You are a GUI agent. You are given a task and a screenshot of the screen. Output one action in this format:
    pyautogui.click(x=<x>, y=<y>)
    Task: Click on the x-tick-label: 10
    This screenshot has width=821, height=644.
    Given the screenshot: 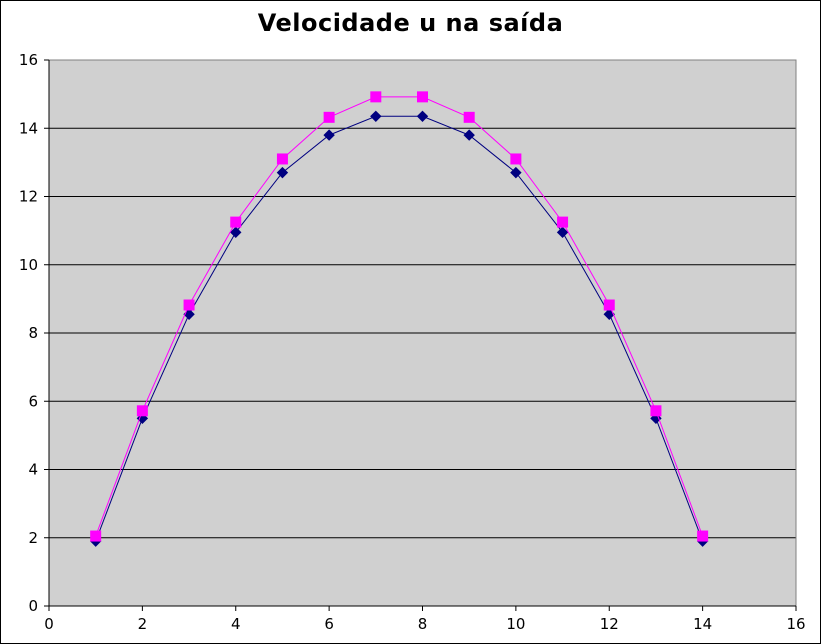 What is the action you would take?
    pyautogui.click(x=515, y=624)
    